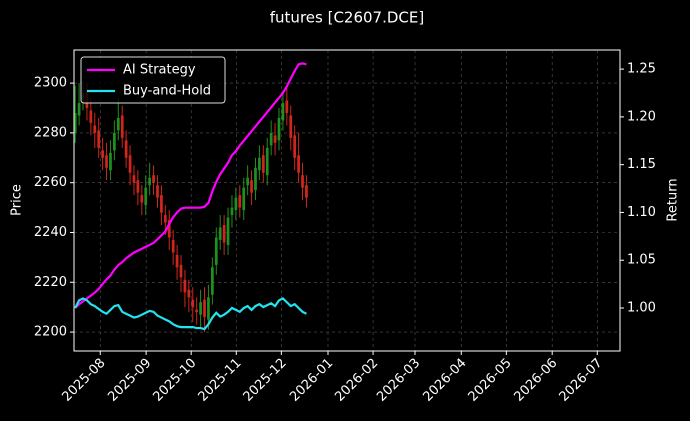  Describe the element at coordinates (159, 70) in the screenshot. I see `legend-label: AI Strategy` at that location.